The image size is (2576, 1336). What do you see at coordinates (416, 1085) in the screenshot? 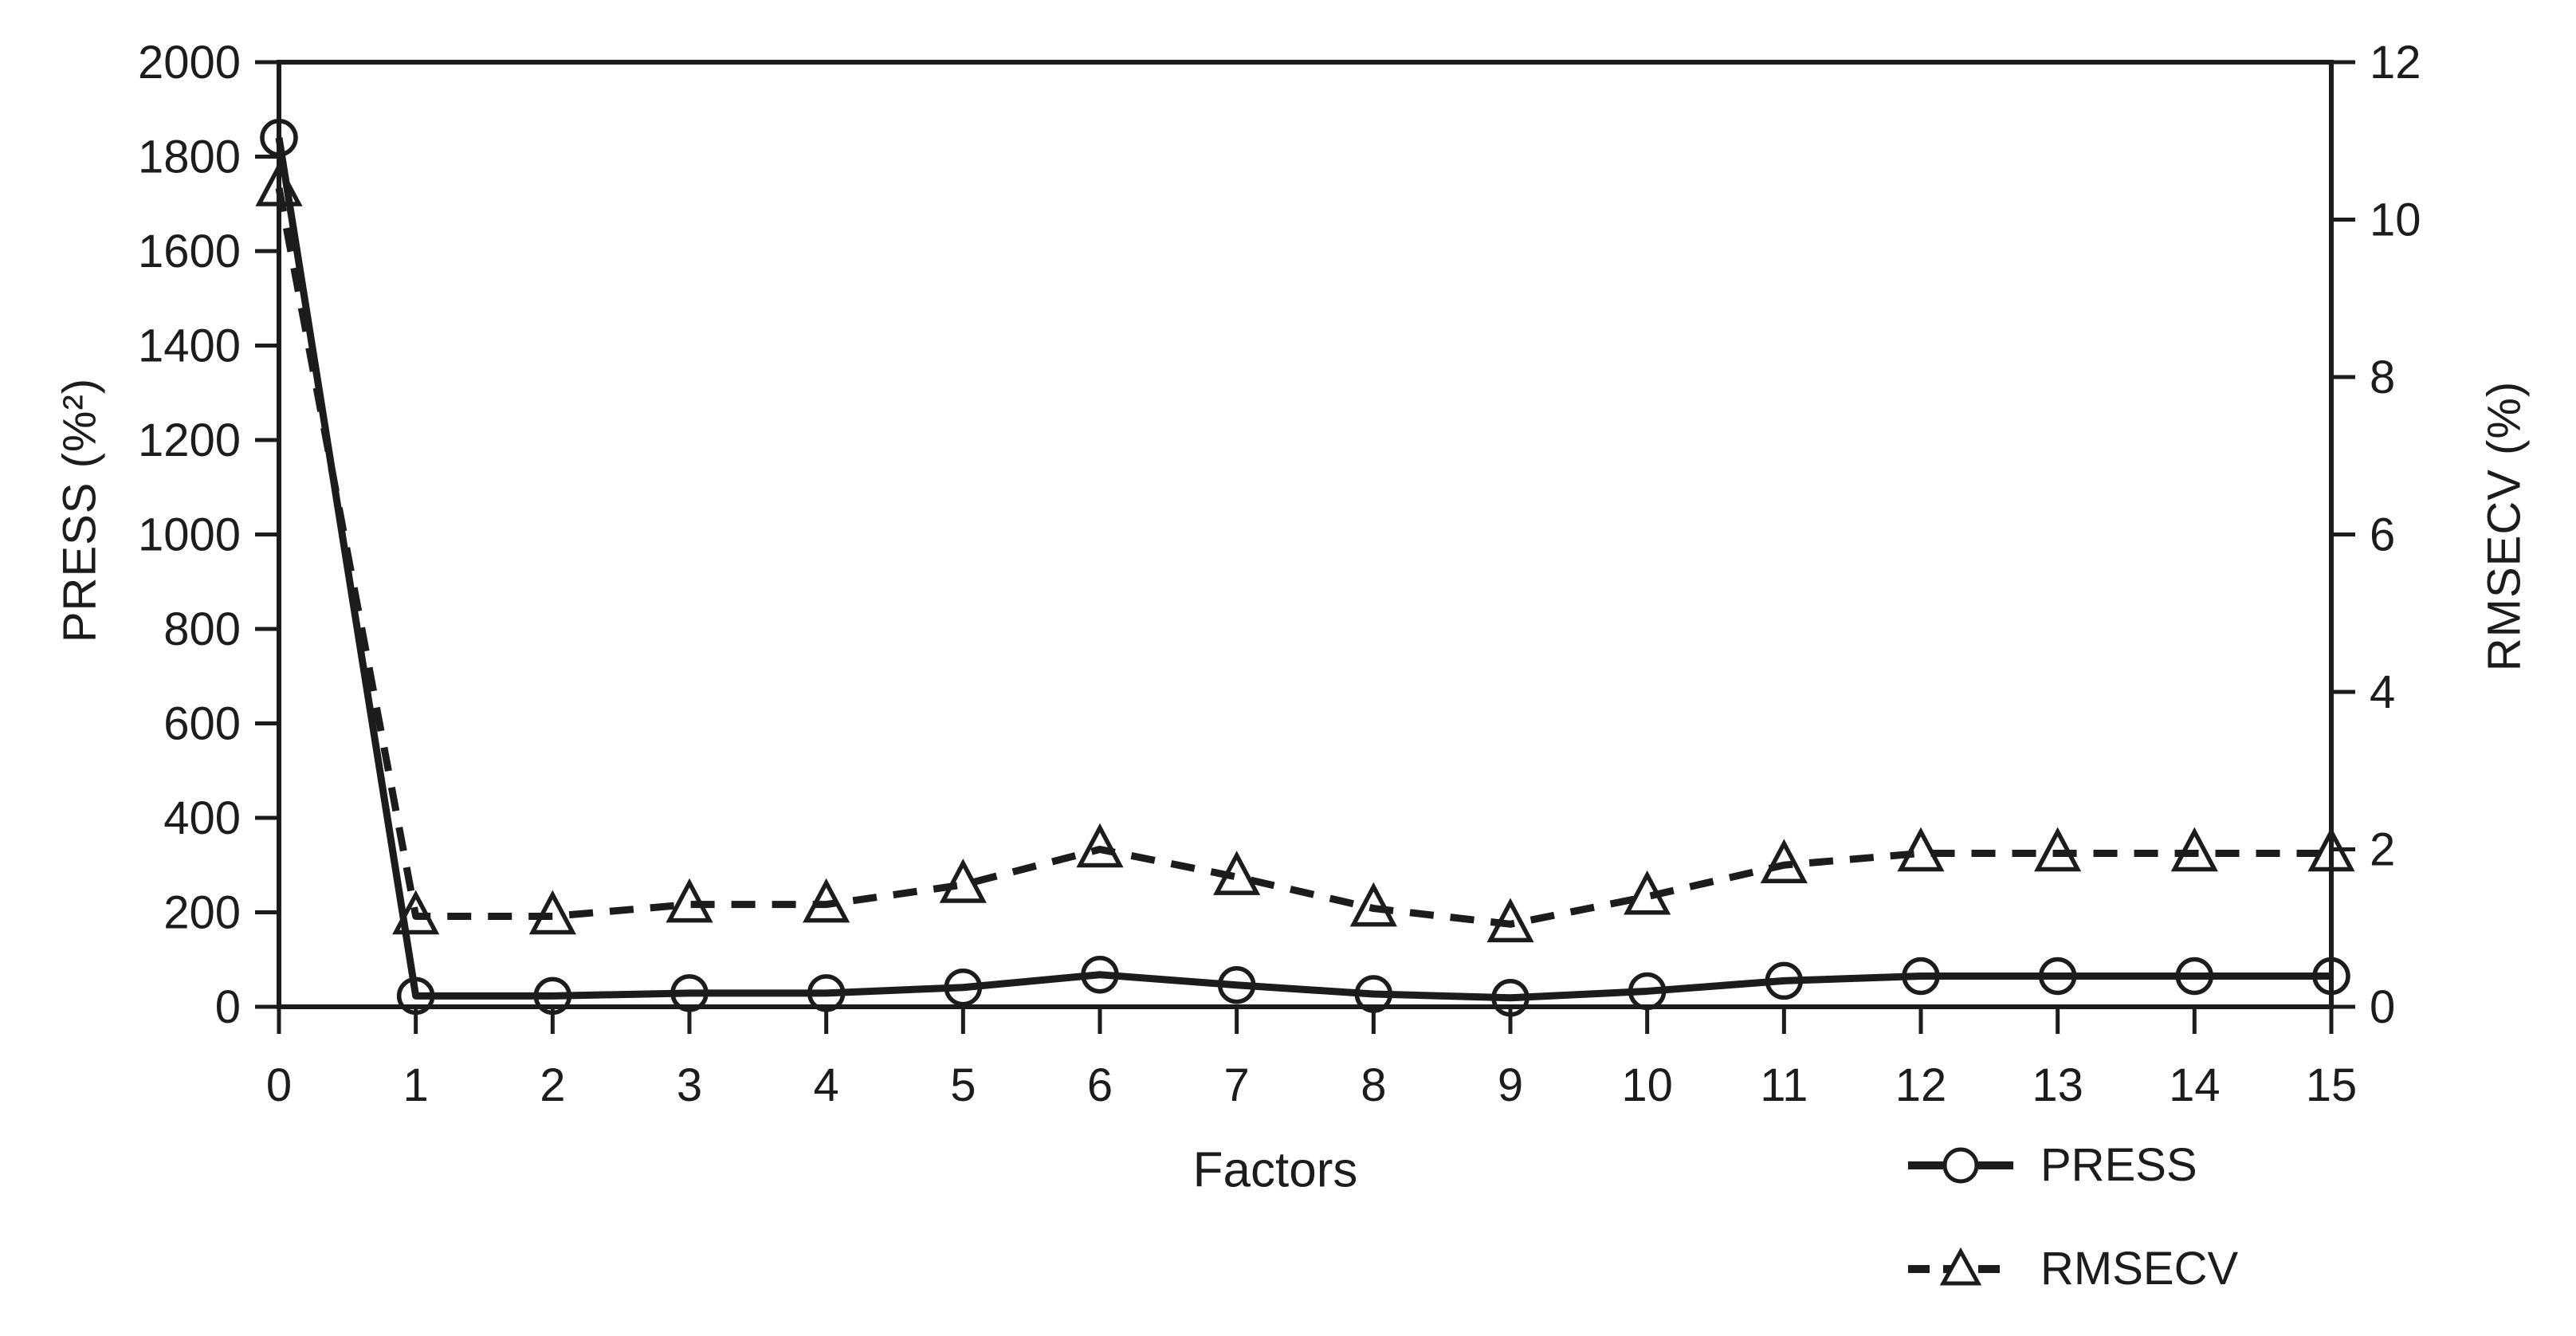
I see `x-tick-label: 1` at bounding box center [416, 1085].